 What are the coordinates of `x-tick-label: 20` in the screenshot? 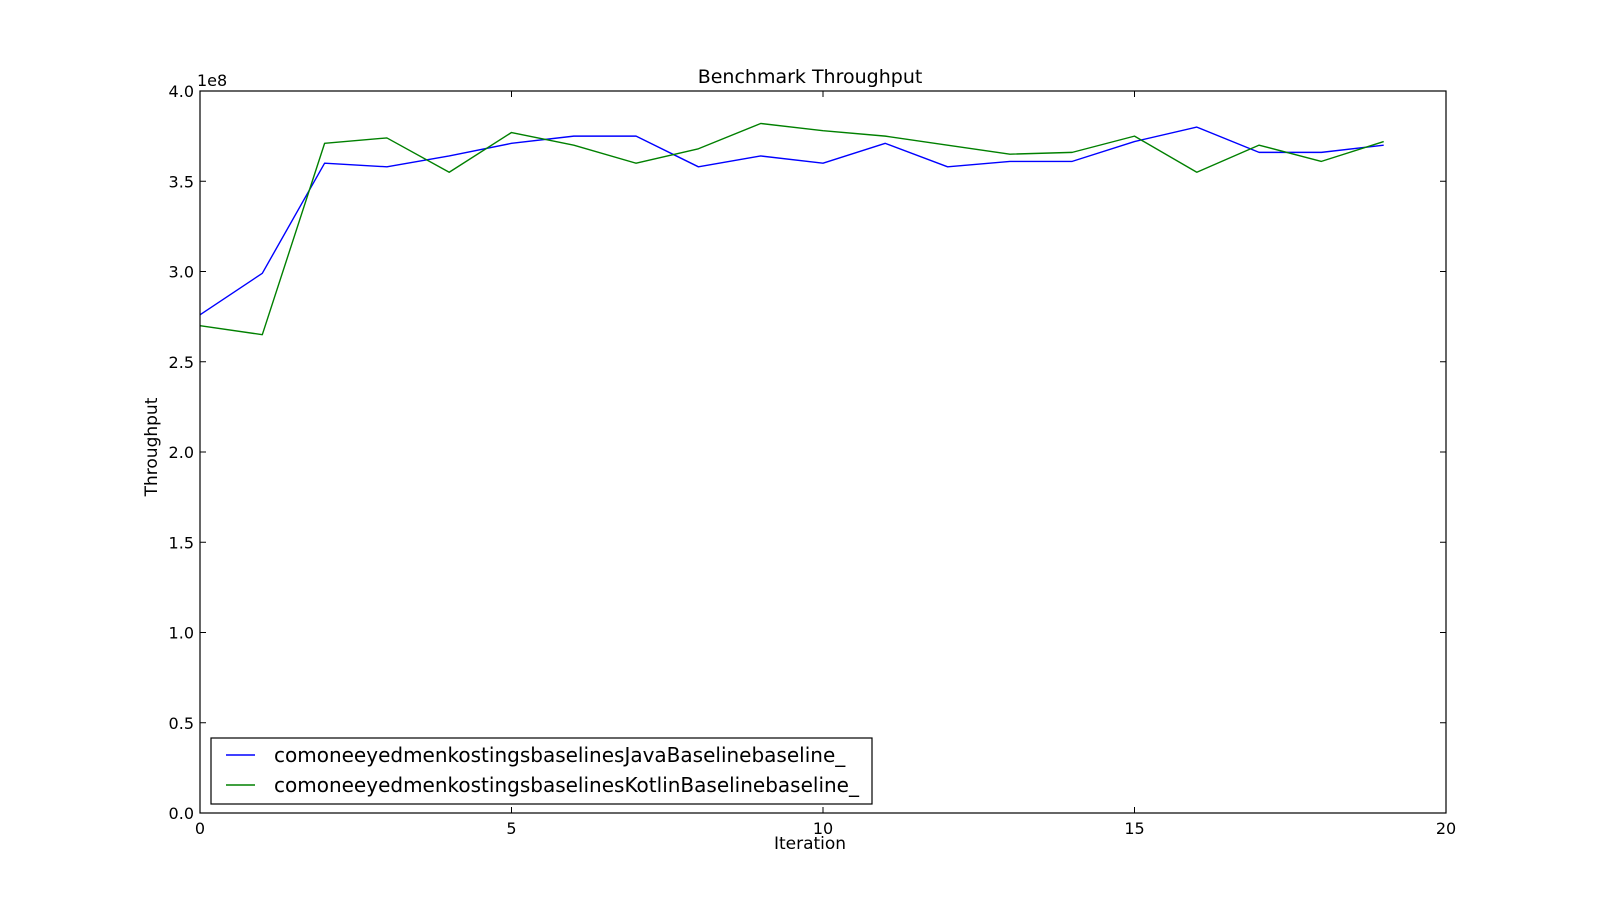 It's located at (1446, 828).